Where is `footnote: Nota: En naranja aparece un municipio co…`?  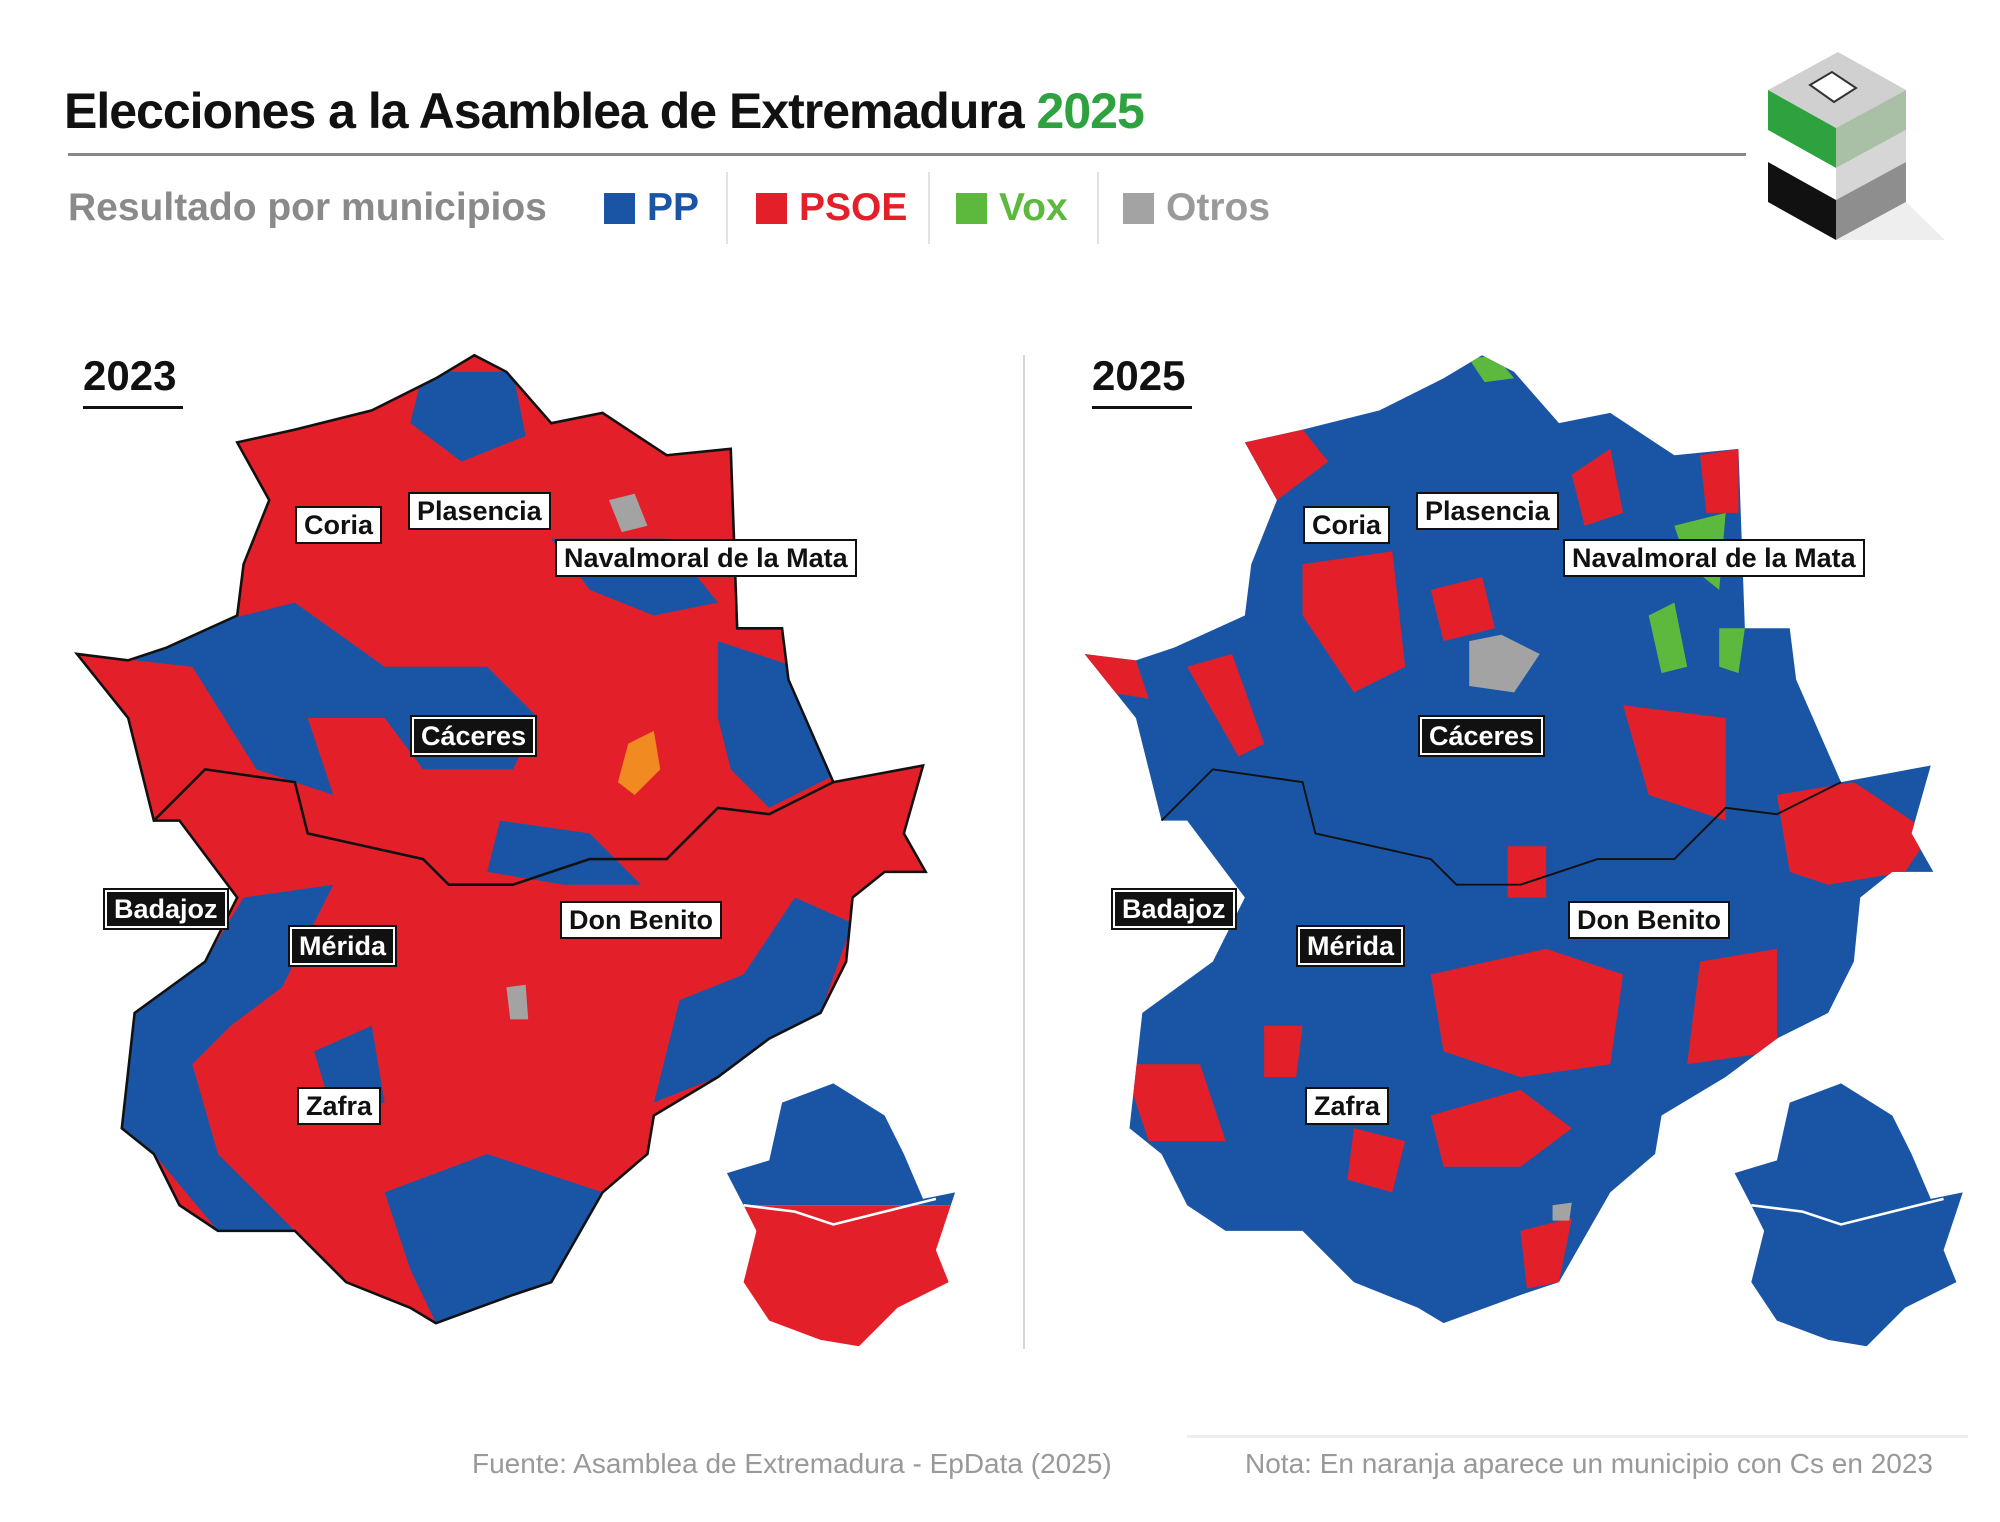 footnote: Nota: En naranja aparece un municipio co… is located at coordinates (1589, 1463).